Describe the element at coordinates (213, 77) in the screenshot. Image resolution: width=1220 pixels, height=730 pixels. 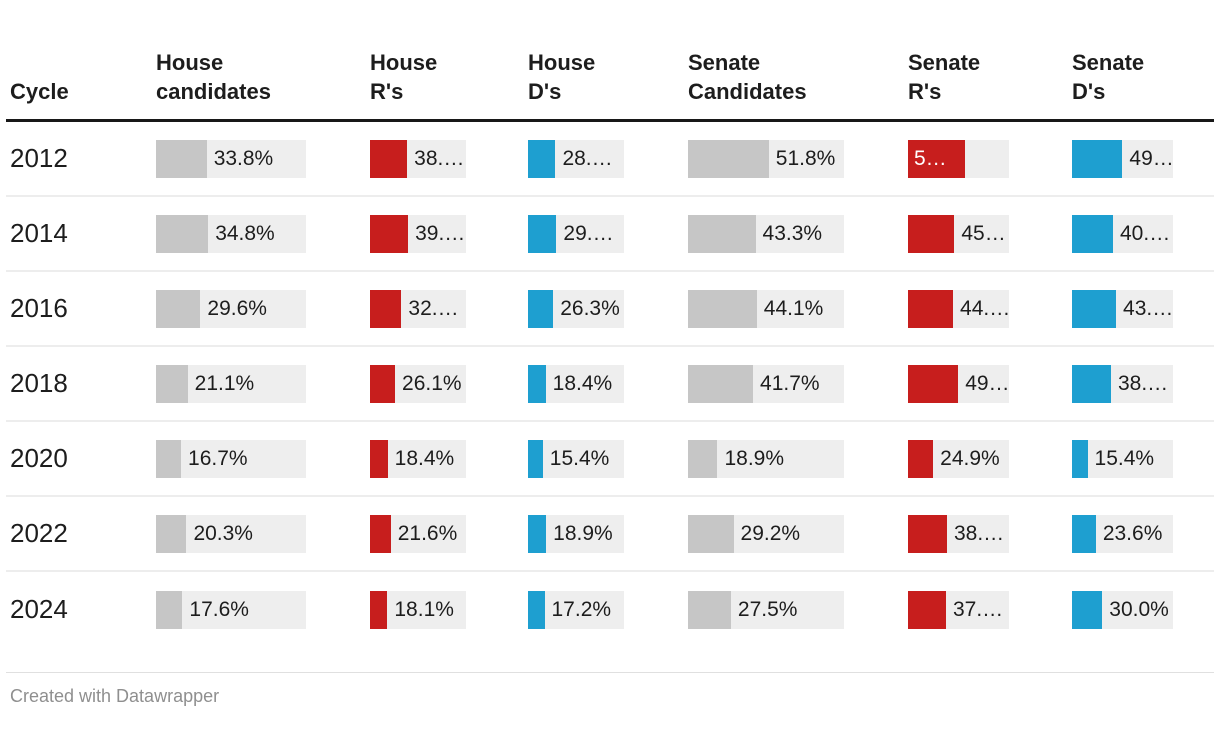
I see `column-header-label: House candidates` at that location.